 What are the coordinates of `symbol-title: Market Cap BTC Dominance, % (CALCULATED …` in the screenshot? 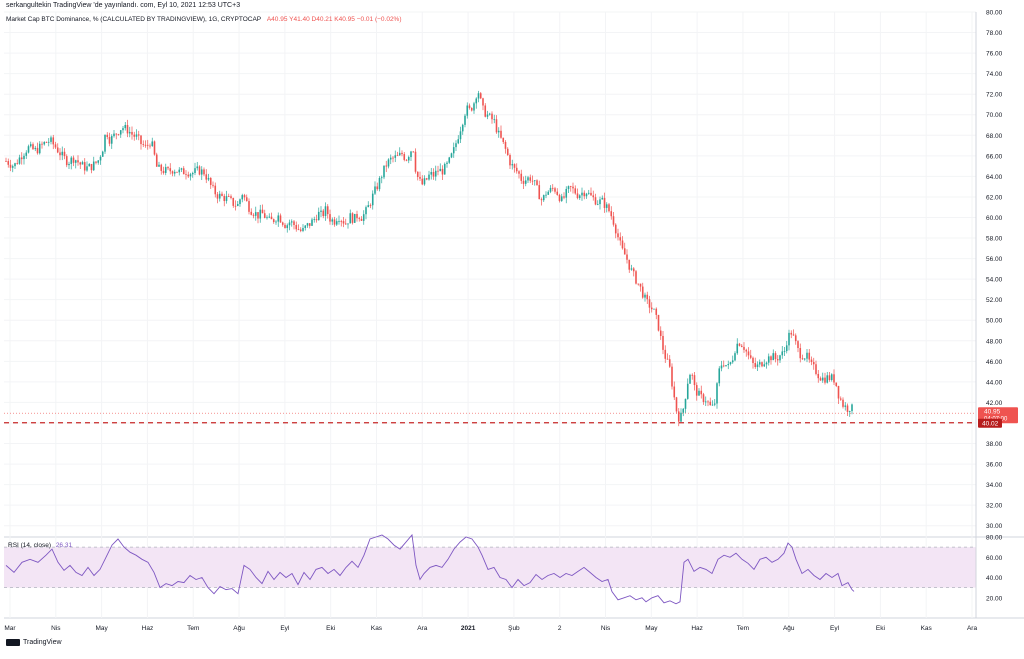 It's located at (134, 19).